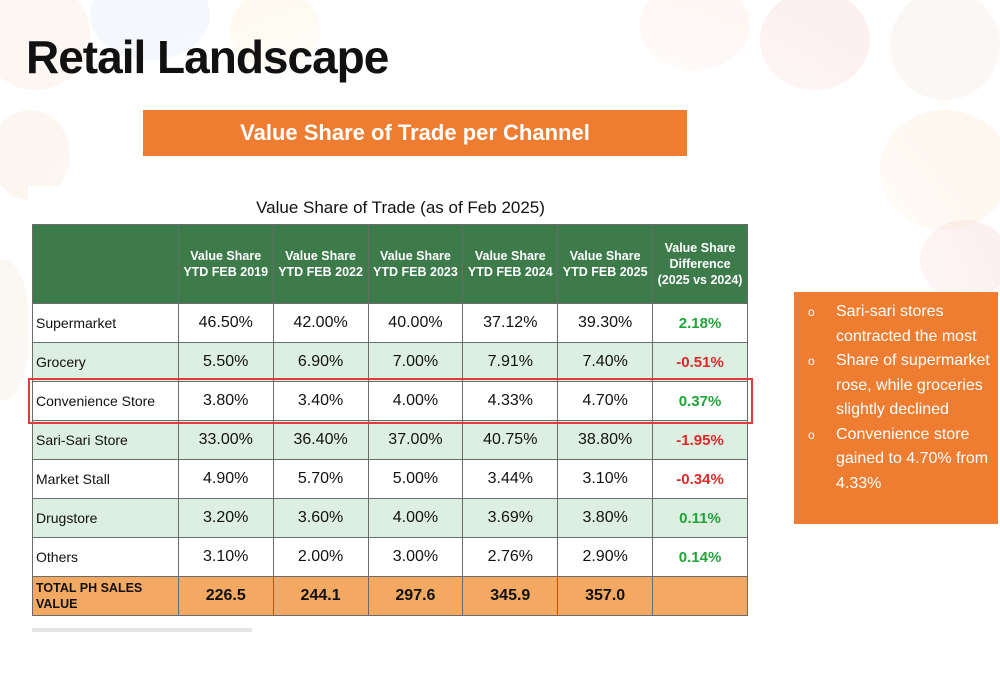 The height and width of the screenshot is (685, 1000). What do you see at coordinates (105, 401) in the screenshot?
I see `channel-cell: Convenience Store` at bounding box center [105, 401].